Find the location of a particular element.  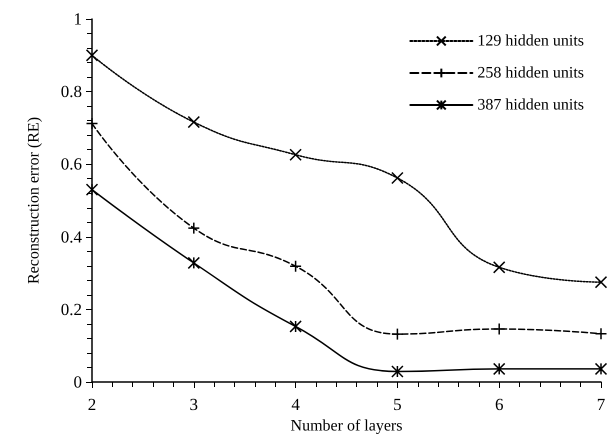

x-tick-label: 6 is located at coordinates (499, 404).